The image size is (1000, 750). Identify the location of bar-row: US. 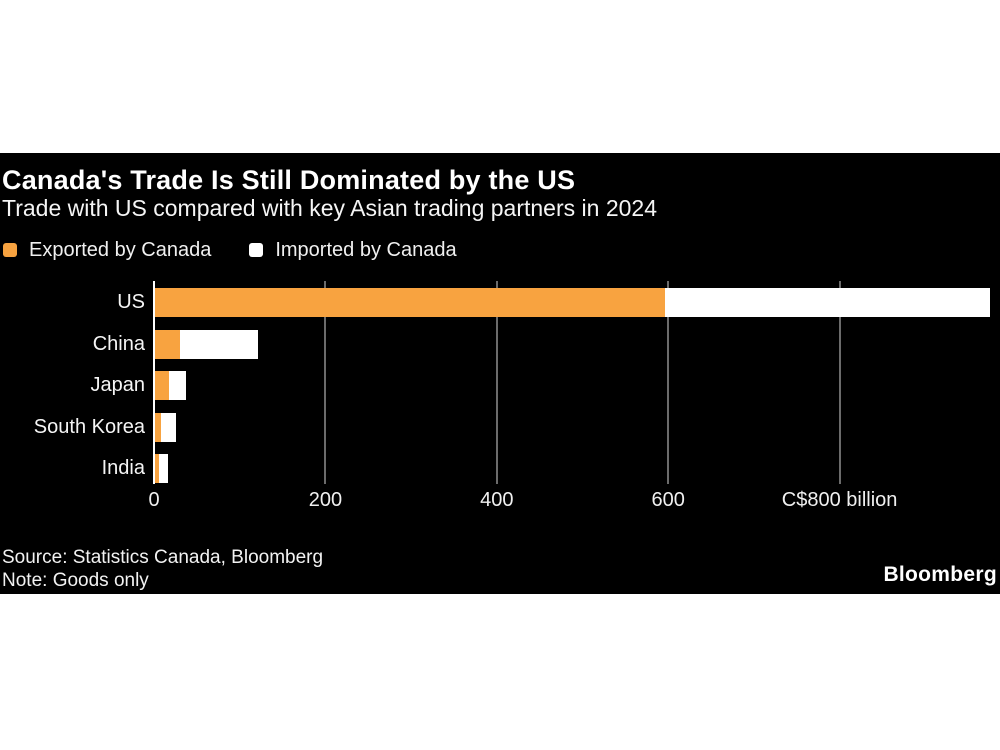
(500, 302).